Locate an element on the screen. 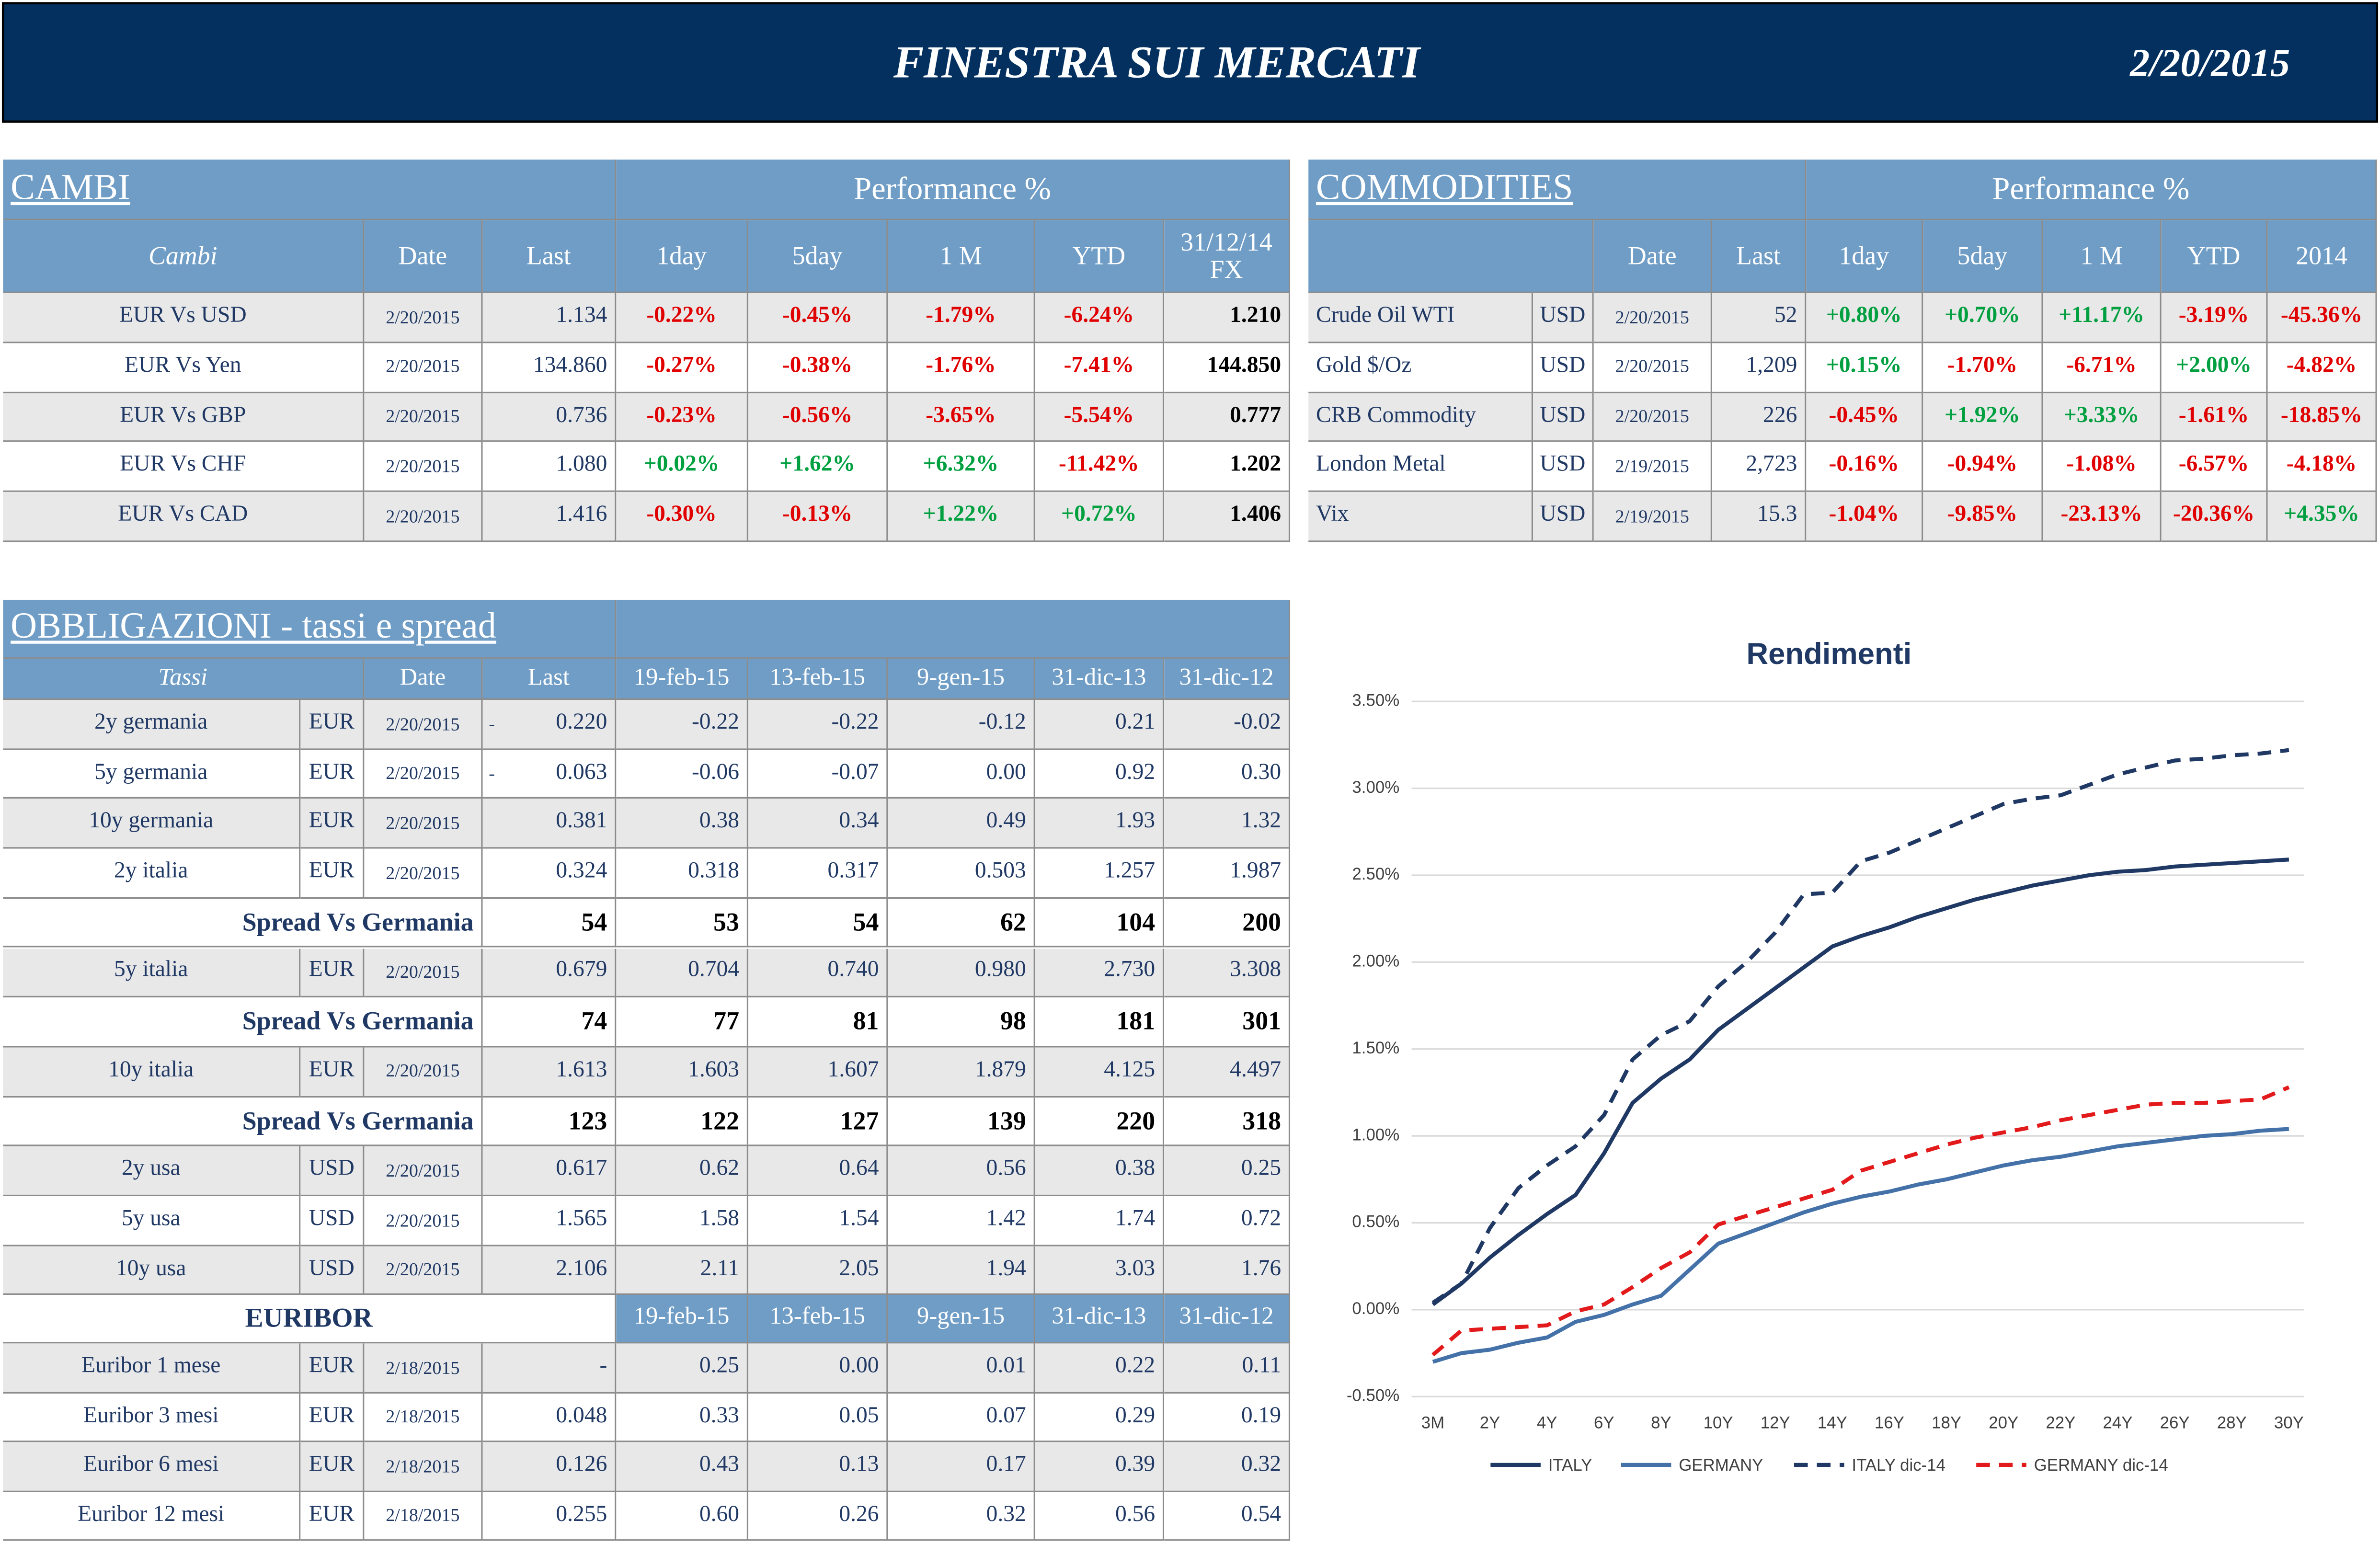  bond-value: 2.11 is located at coordinates (683, 1271).